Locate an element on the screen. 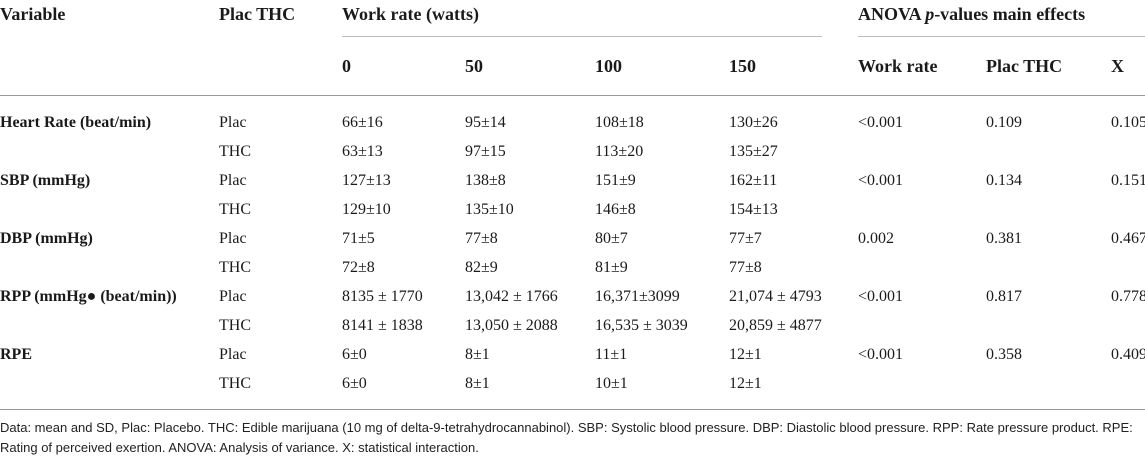 This screenshot has height=462, width=1145. table-row: THC 129±10 135±10 146±8 154±13 is located at coordinates (572, 209).